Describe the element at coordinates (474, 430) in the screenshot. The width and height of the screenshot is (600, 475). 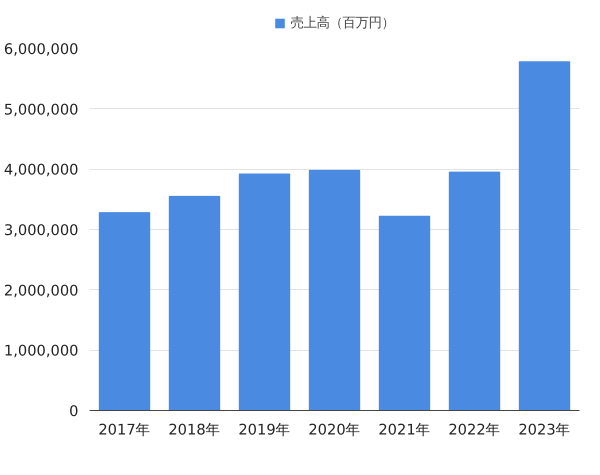
I see `x-tick-label: 2022年` at that location.